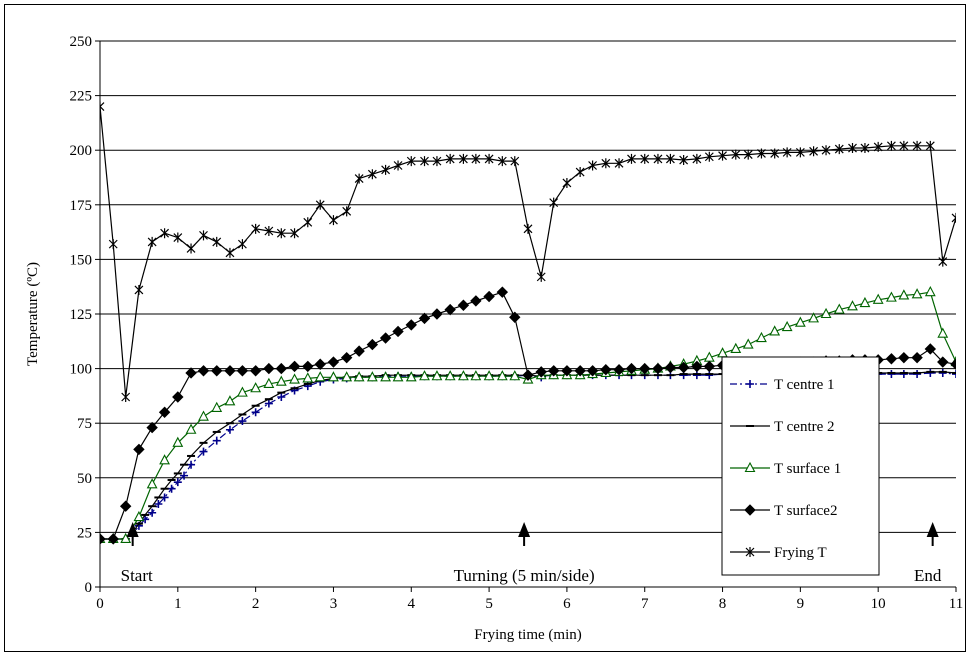 Image resolution: width=972 pixels, height=658 pixels. I want to click on point-frying-t-22-glyph, so click(386, 169).